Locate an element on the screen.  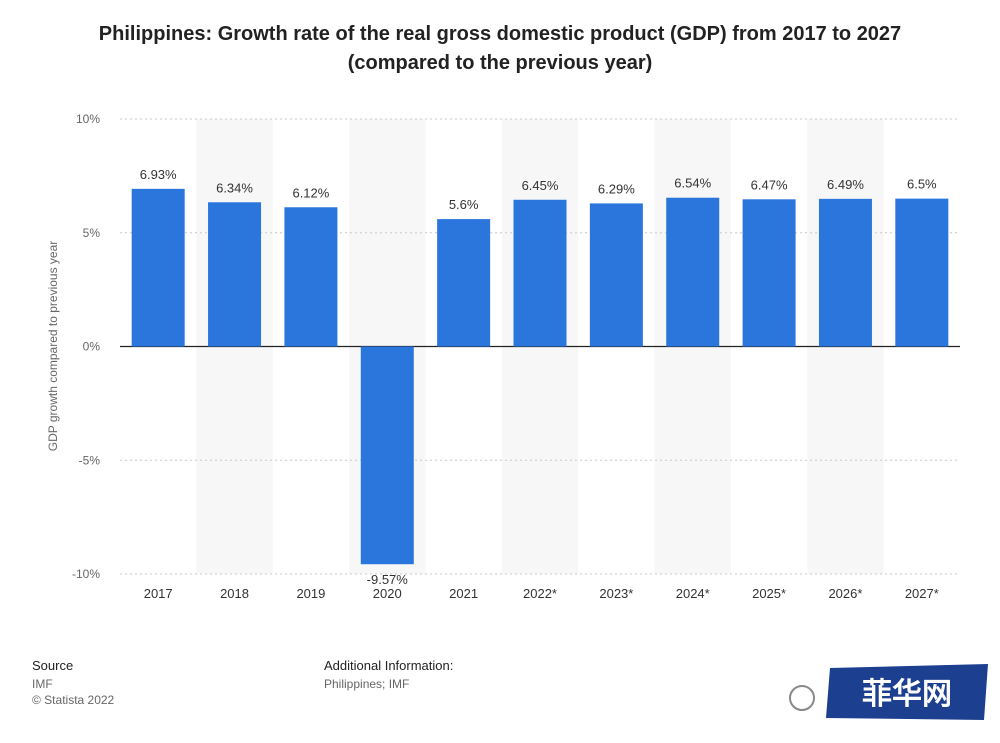
chart-title-line2: (compared to the previous year) is located at coordinates (500, 63).